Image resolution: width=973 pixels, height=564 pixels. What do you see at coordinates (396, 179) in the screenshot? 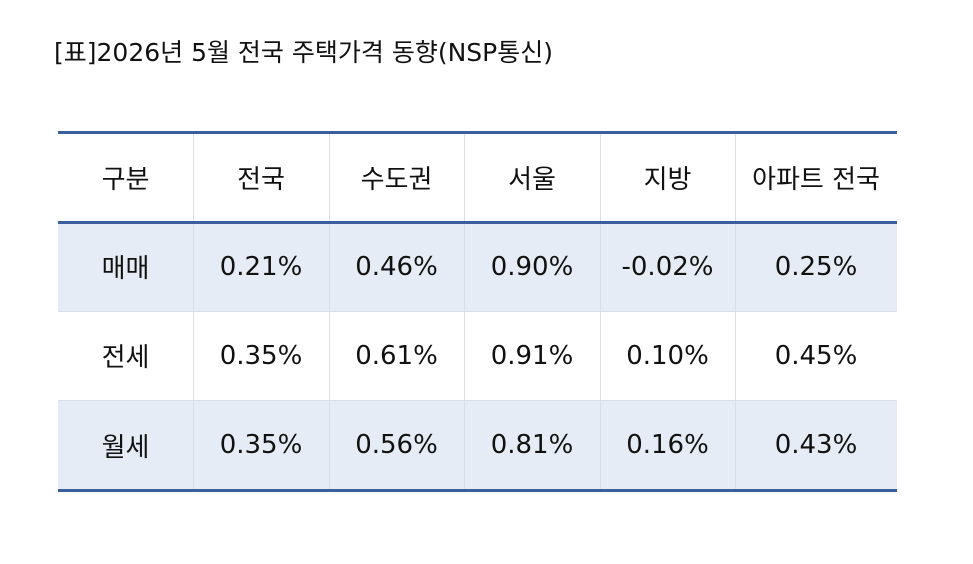
I see `header-cell: 수도권` at bounding box center [396, 179].